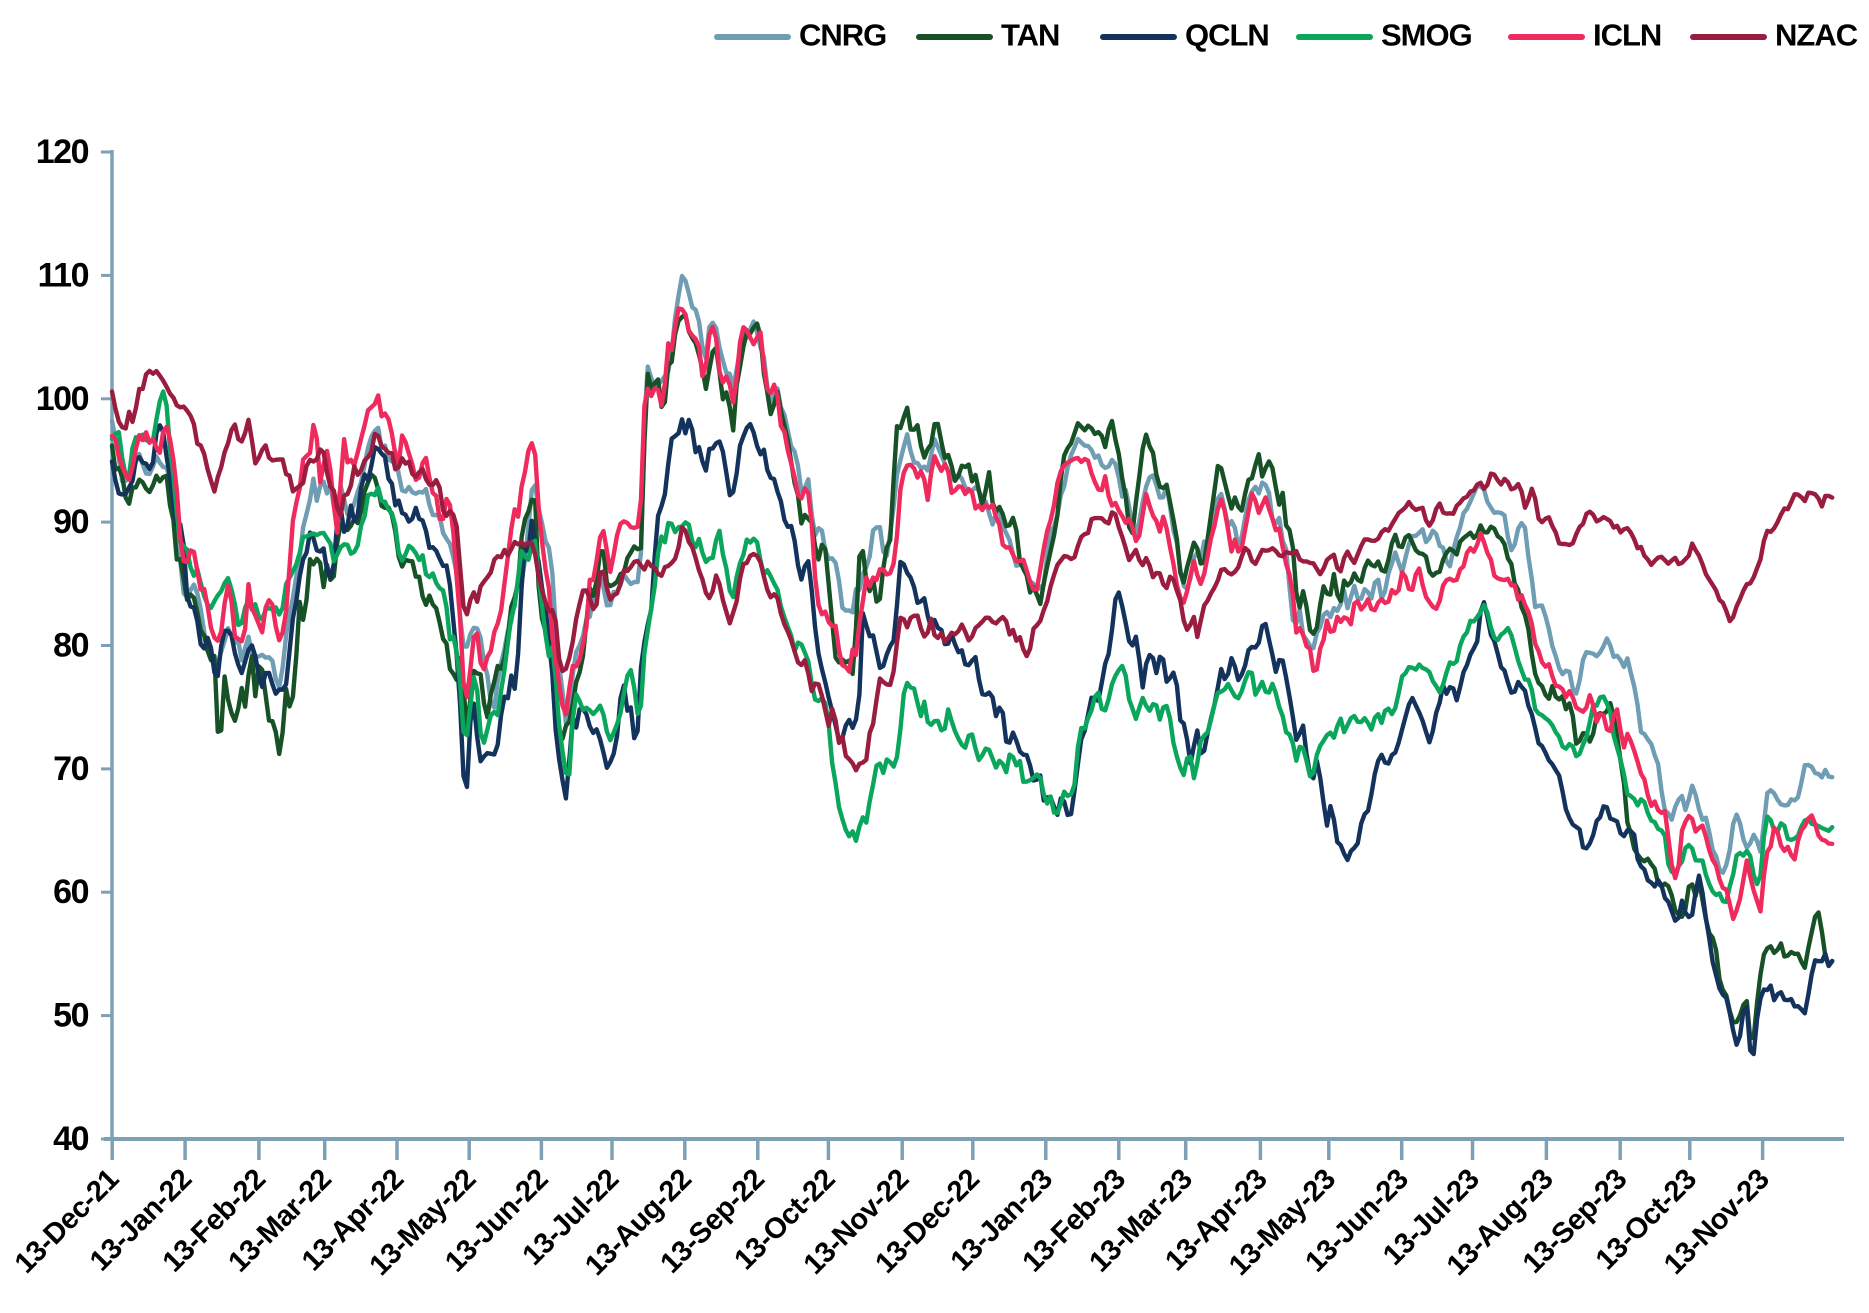 This screenshot has height=1313, width=1869. What do you see at coordinates (70, 892) in the screenshot?
I see `svg-text: 60` at bounding box center [70, 892].